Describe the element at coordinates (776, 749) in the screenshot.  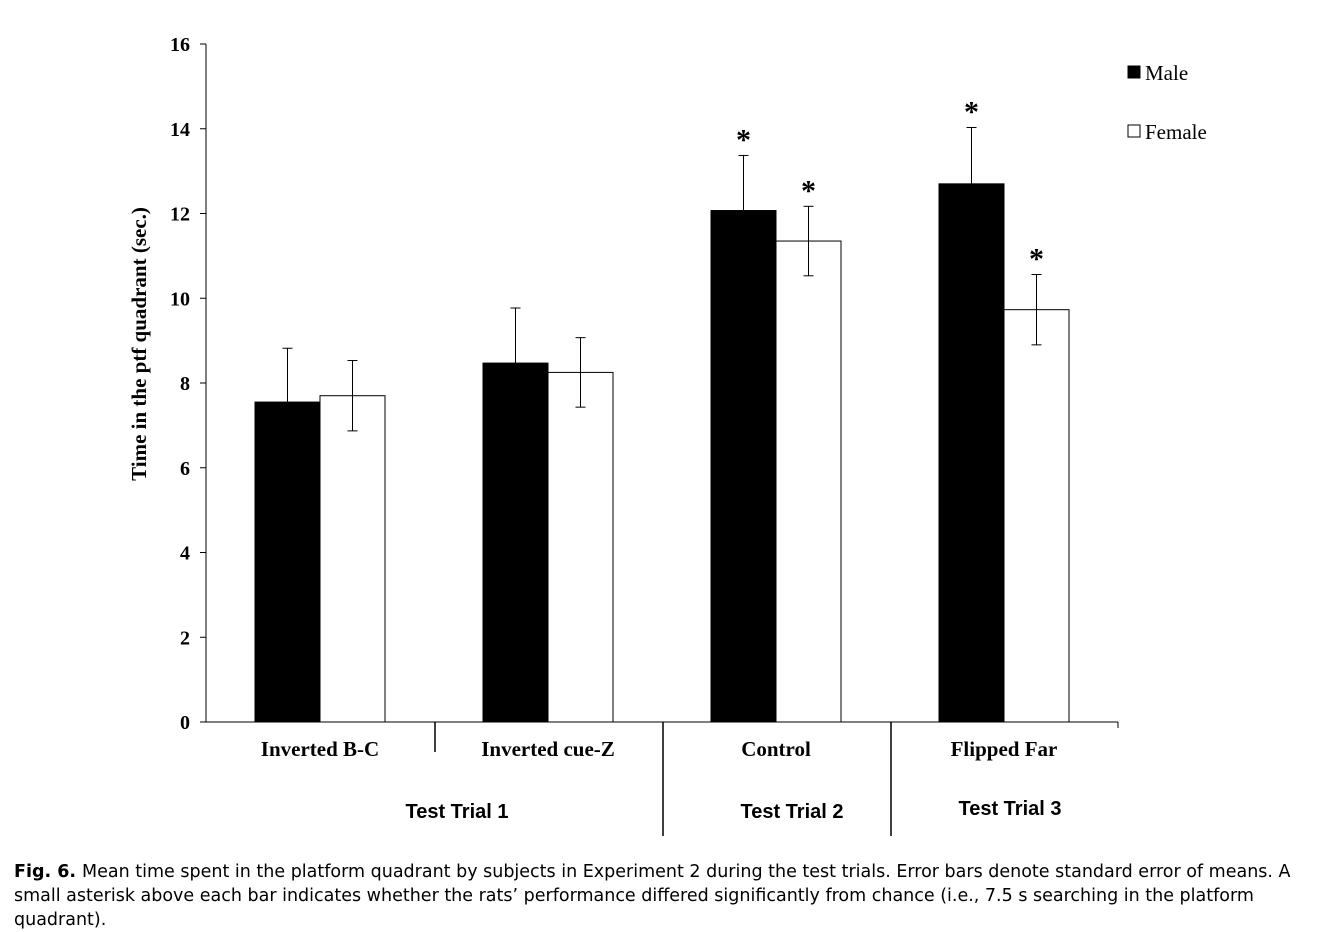
I see `x-category-label: Control` at that location.